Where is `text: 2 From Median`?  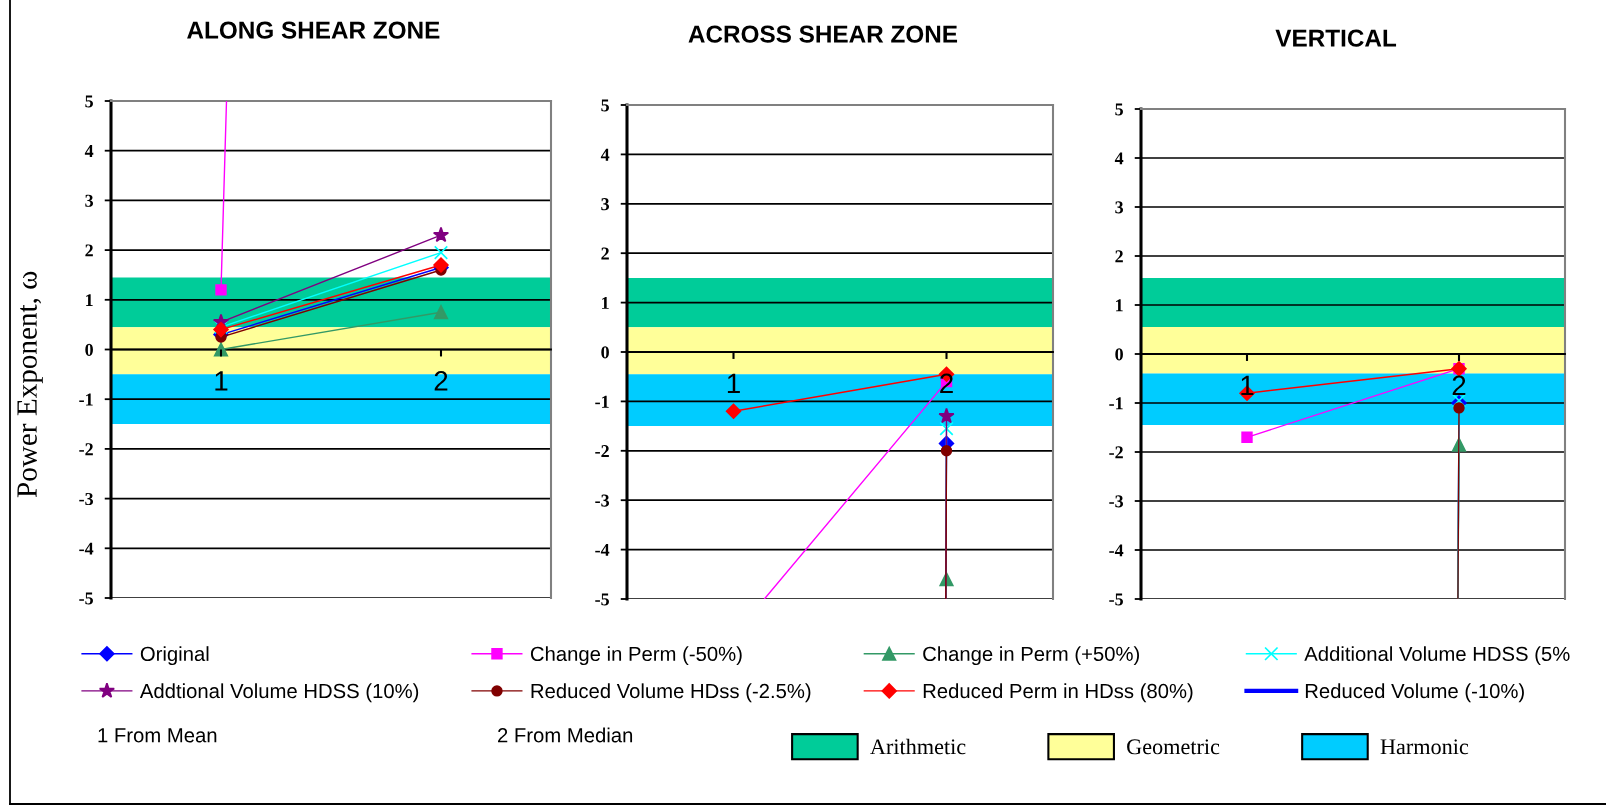 text: 2 From Median is located at coordinates (565, 735).